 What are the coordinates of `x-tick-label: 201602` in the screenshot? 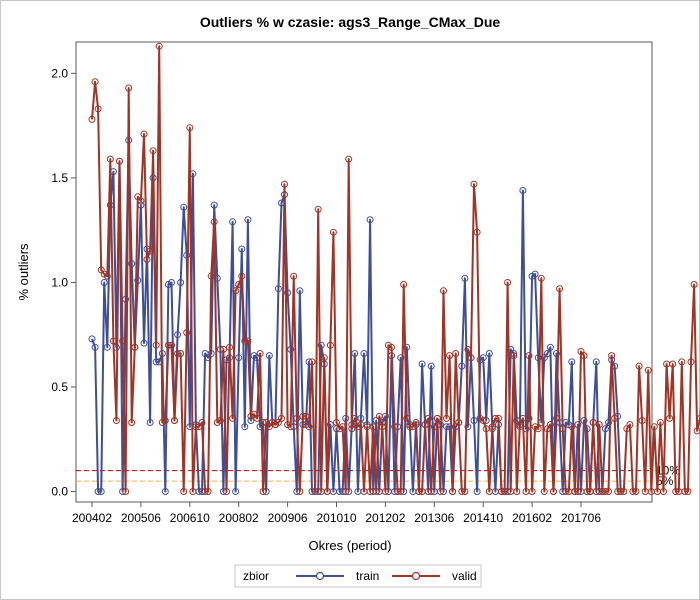 It's located at (532, 518).